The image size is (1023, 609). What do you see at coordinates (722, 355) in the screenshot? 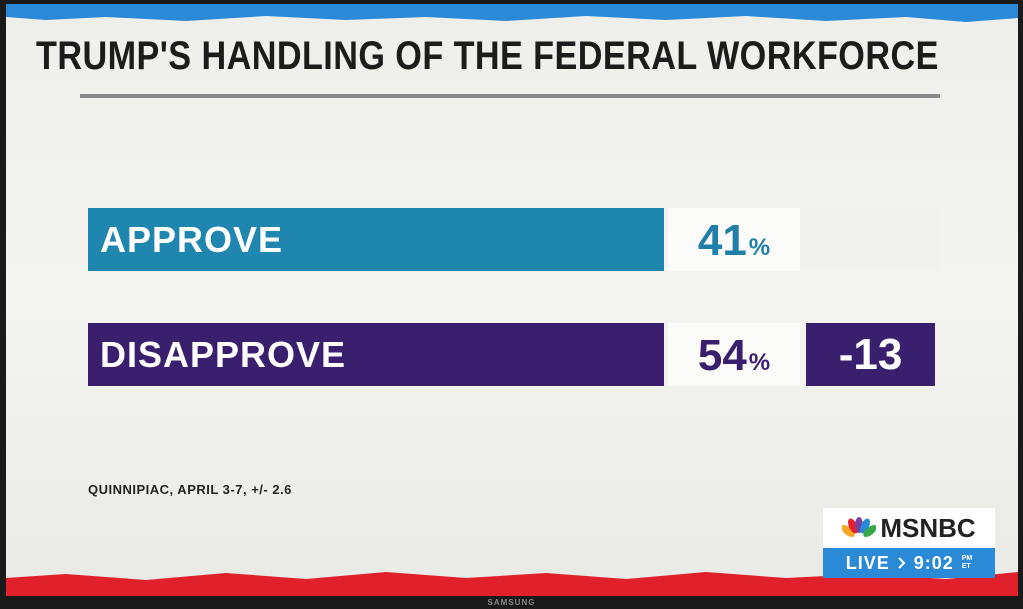
I see `row-value: 54` at bounding box center [722, 355].